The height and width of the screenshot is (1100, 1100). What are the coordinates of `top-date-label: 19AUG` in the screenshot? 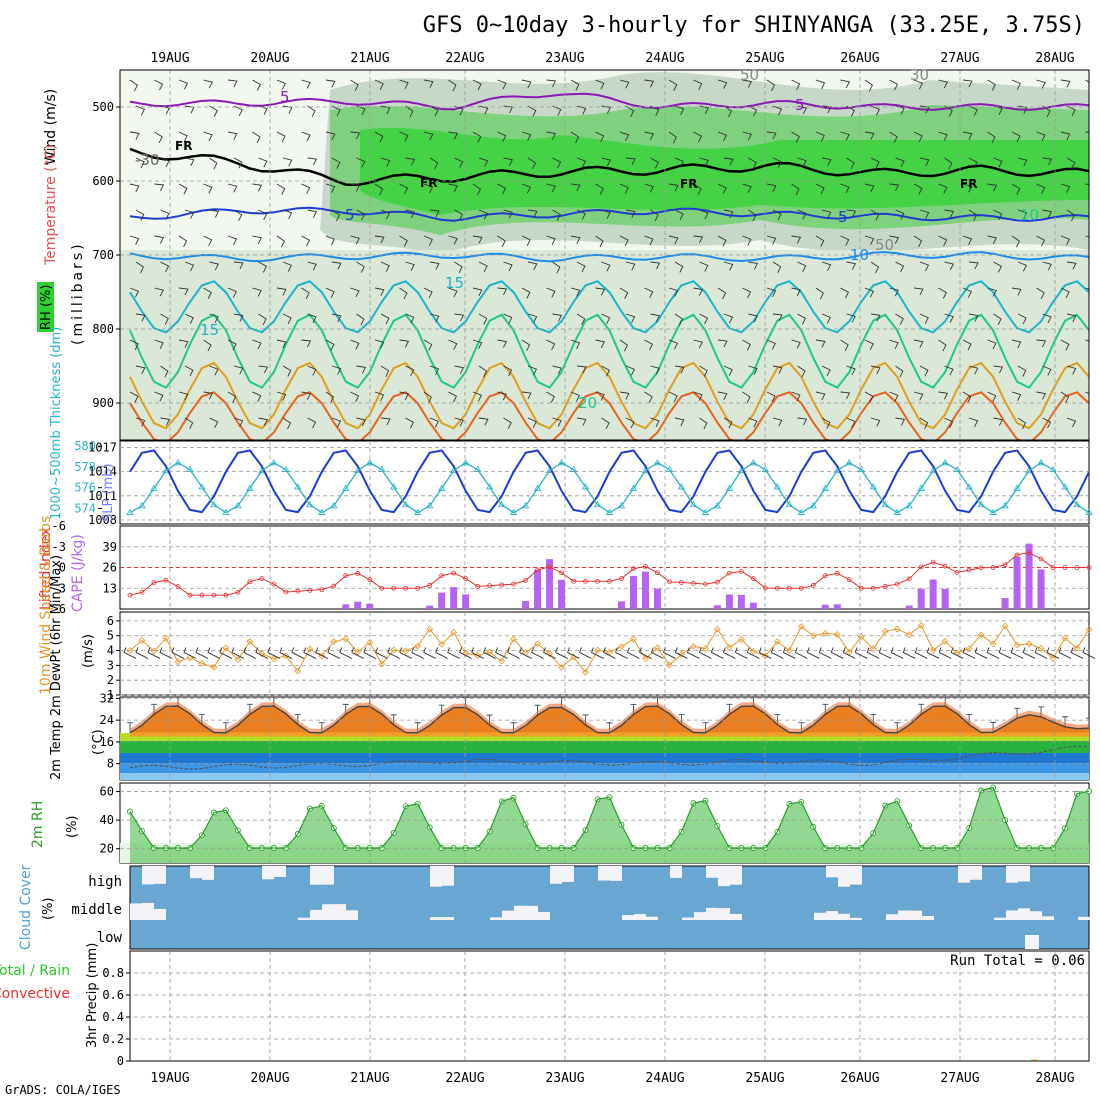 It's located at (169, 58).